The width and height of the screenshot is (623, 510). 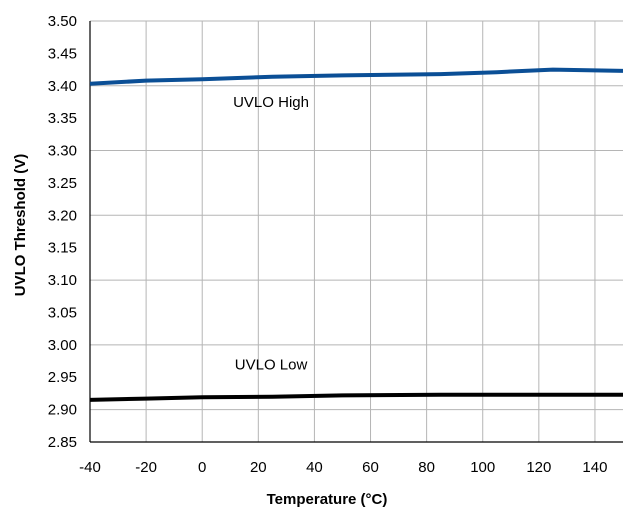 What do you see at coordinates (62, 215) in the screenshot?
I see `y-tick-label: 3.20` at bounding box center [62, 215].